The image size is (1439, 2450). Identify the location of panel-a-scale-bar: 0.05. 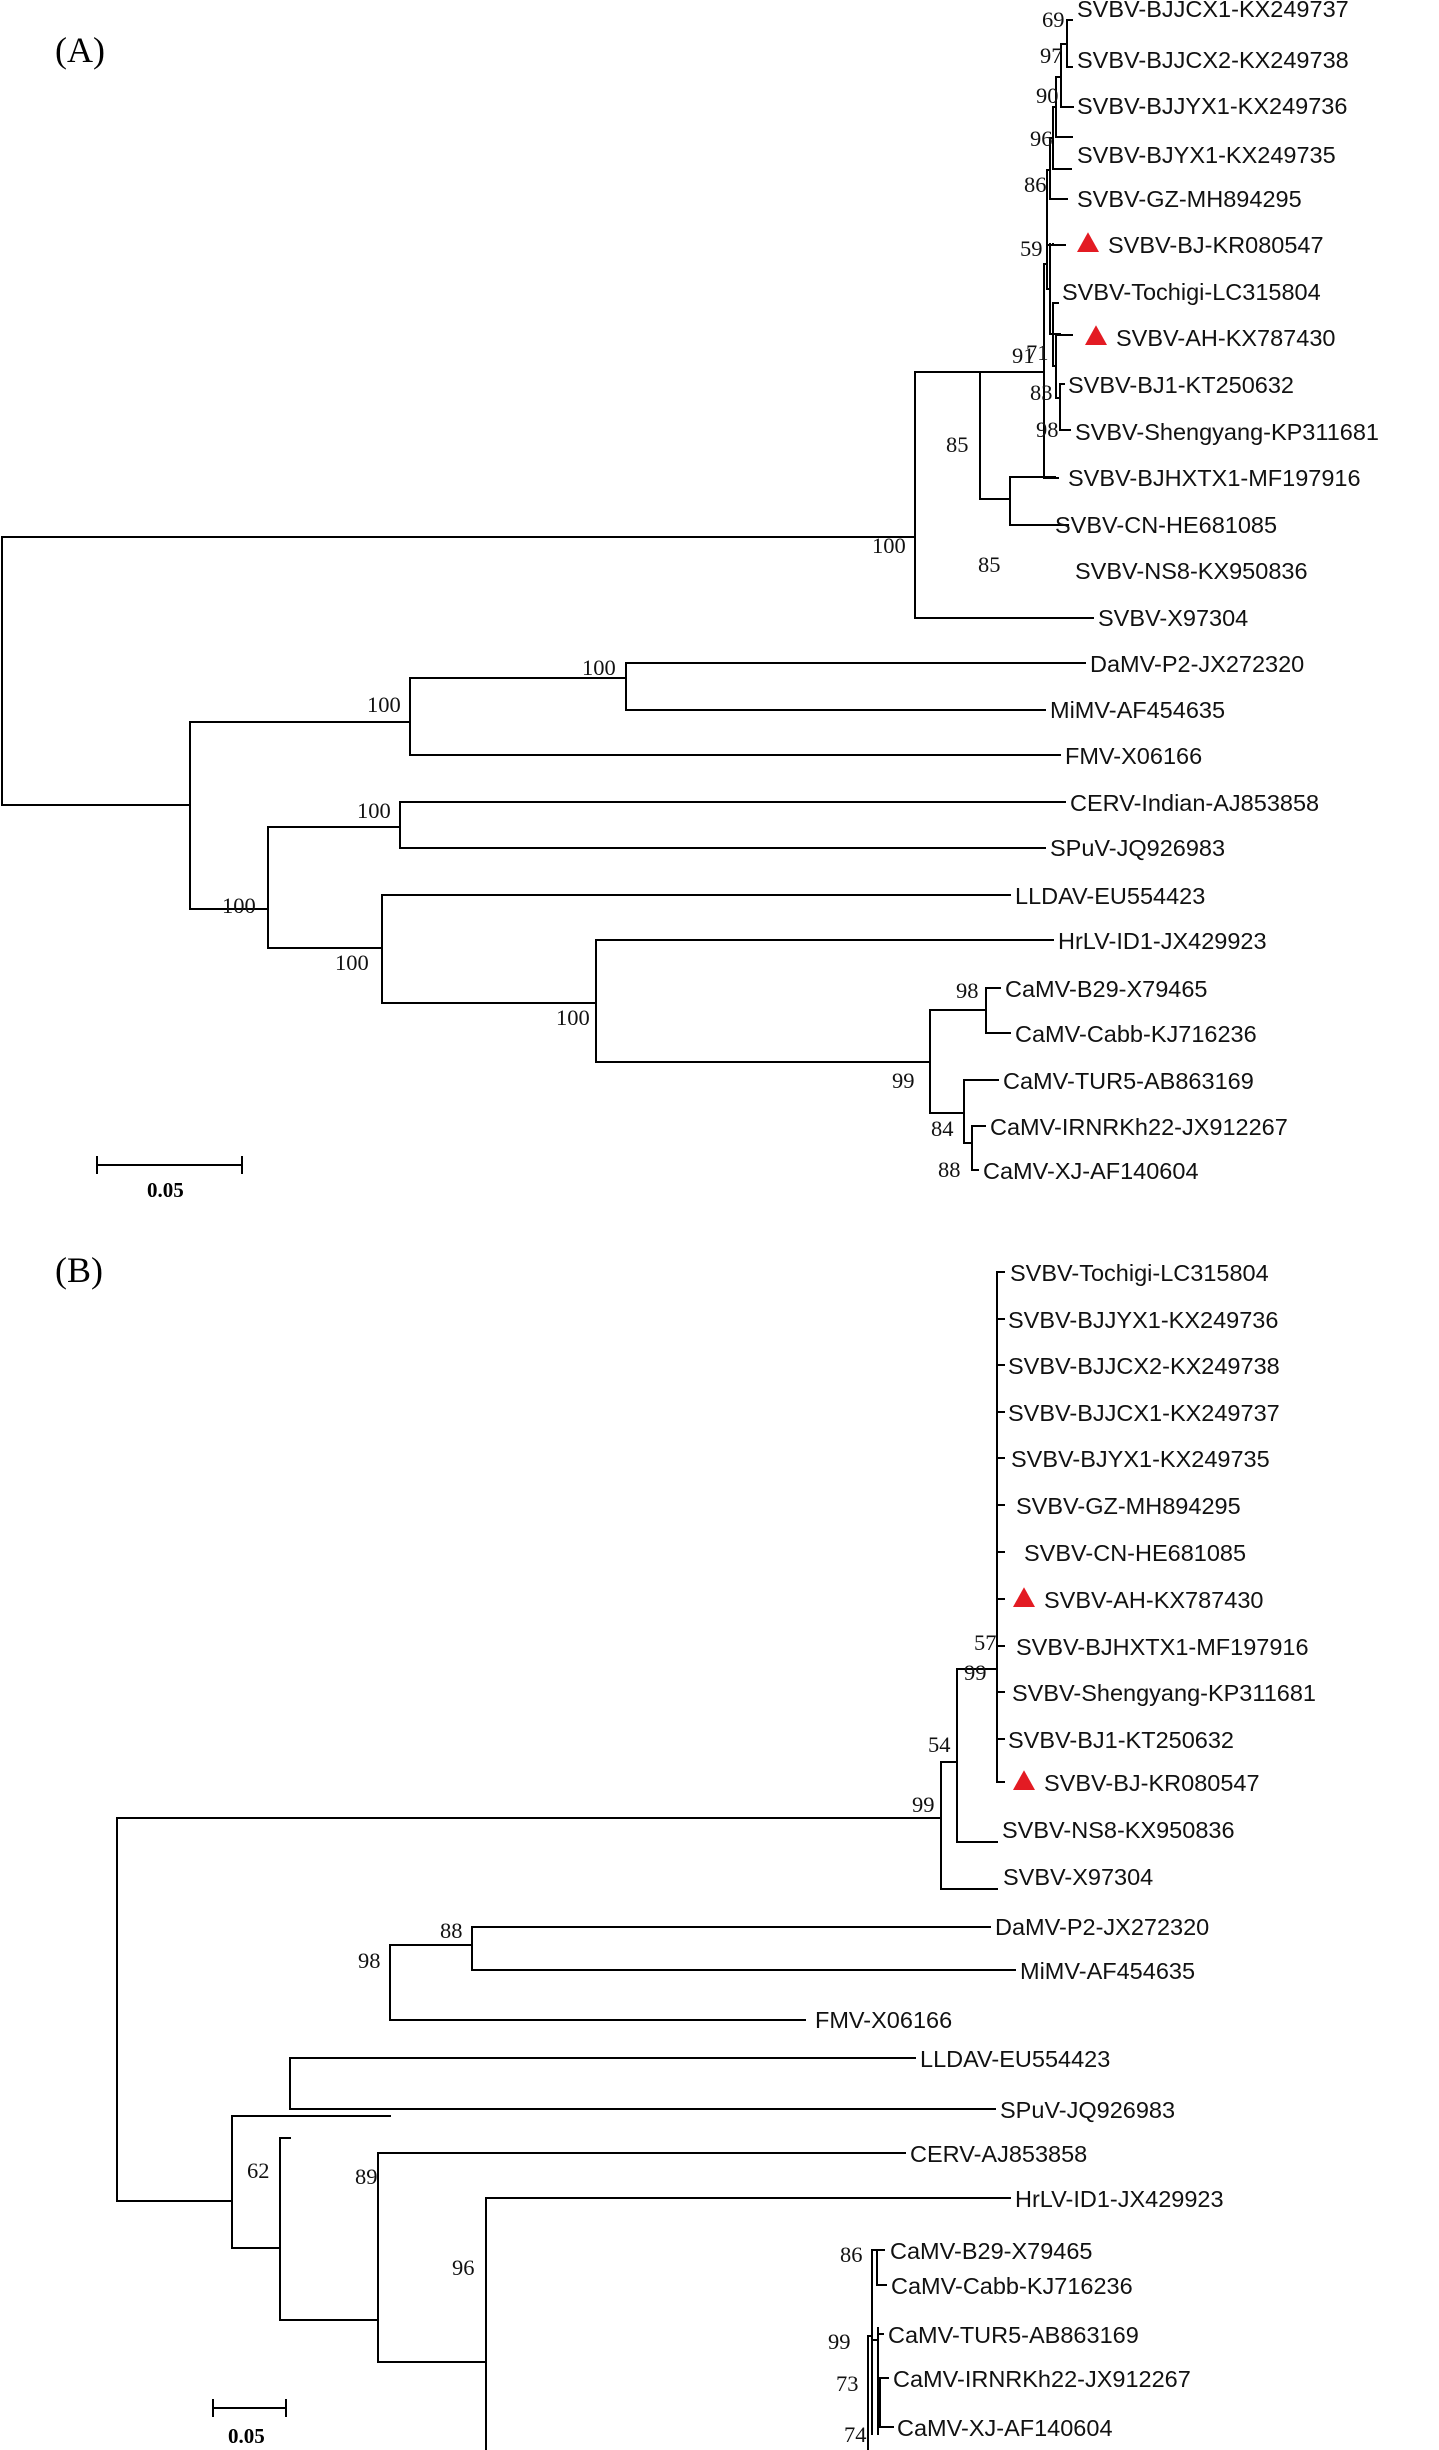
(169, 1179).